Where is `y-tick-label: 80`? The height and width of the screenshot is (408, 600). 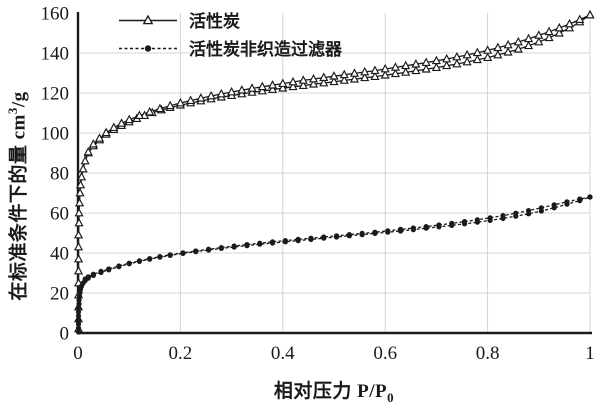
y-tick-label: 80 is located at coordinates (59, 174).